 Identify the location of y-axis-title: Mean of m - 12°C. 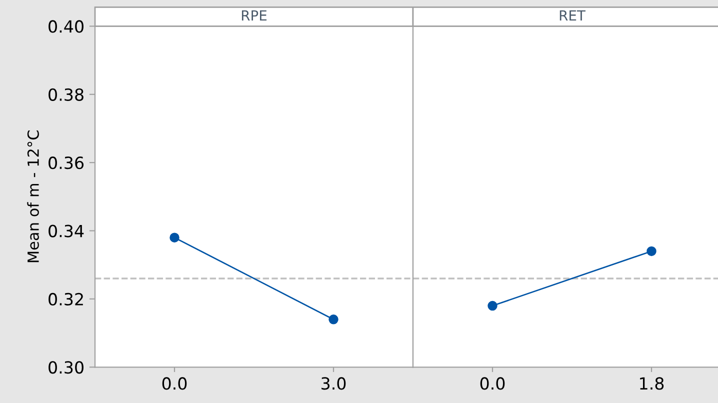
(33, 196).